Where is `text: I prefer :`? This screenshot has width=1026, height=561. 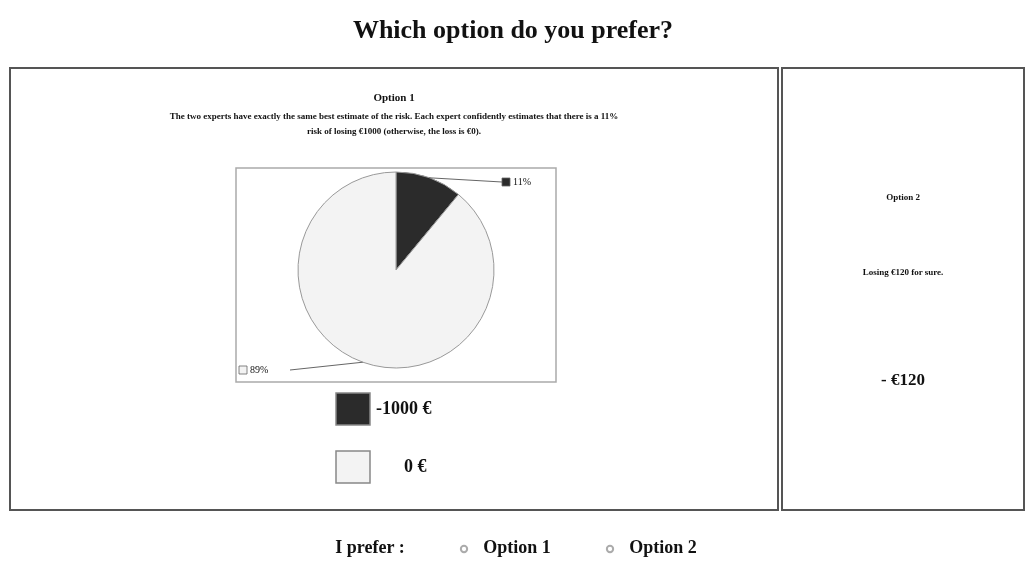 text: I prefer : is located at coordinates (370, 547).